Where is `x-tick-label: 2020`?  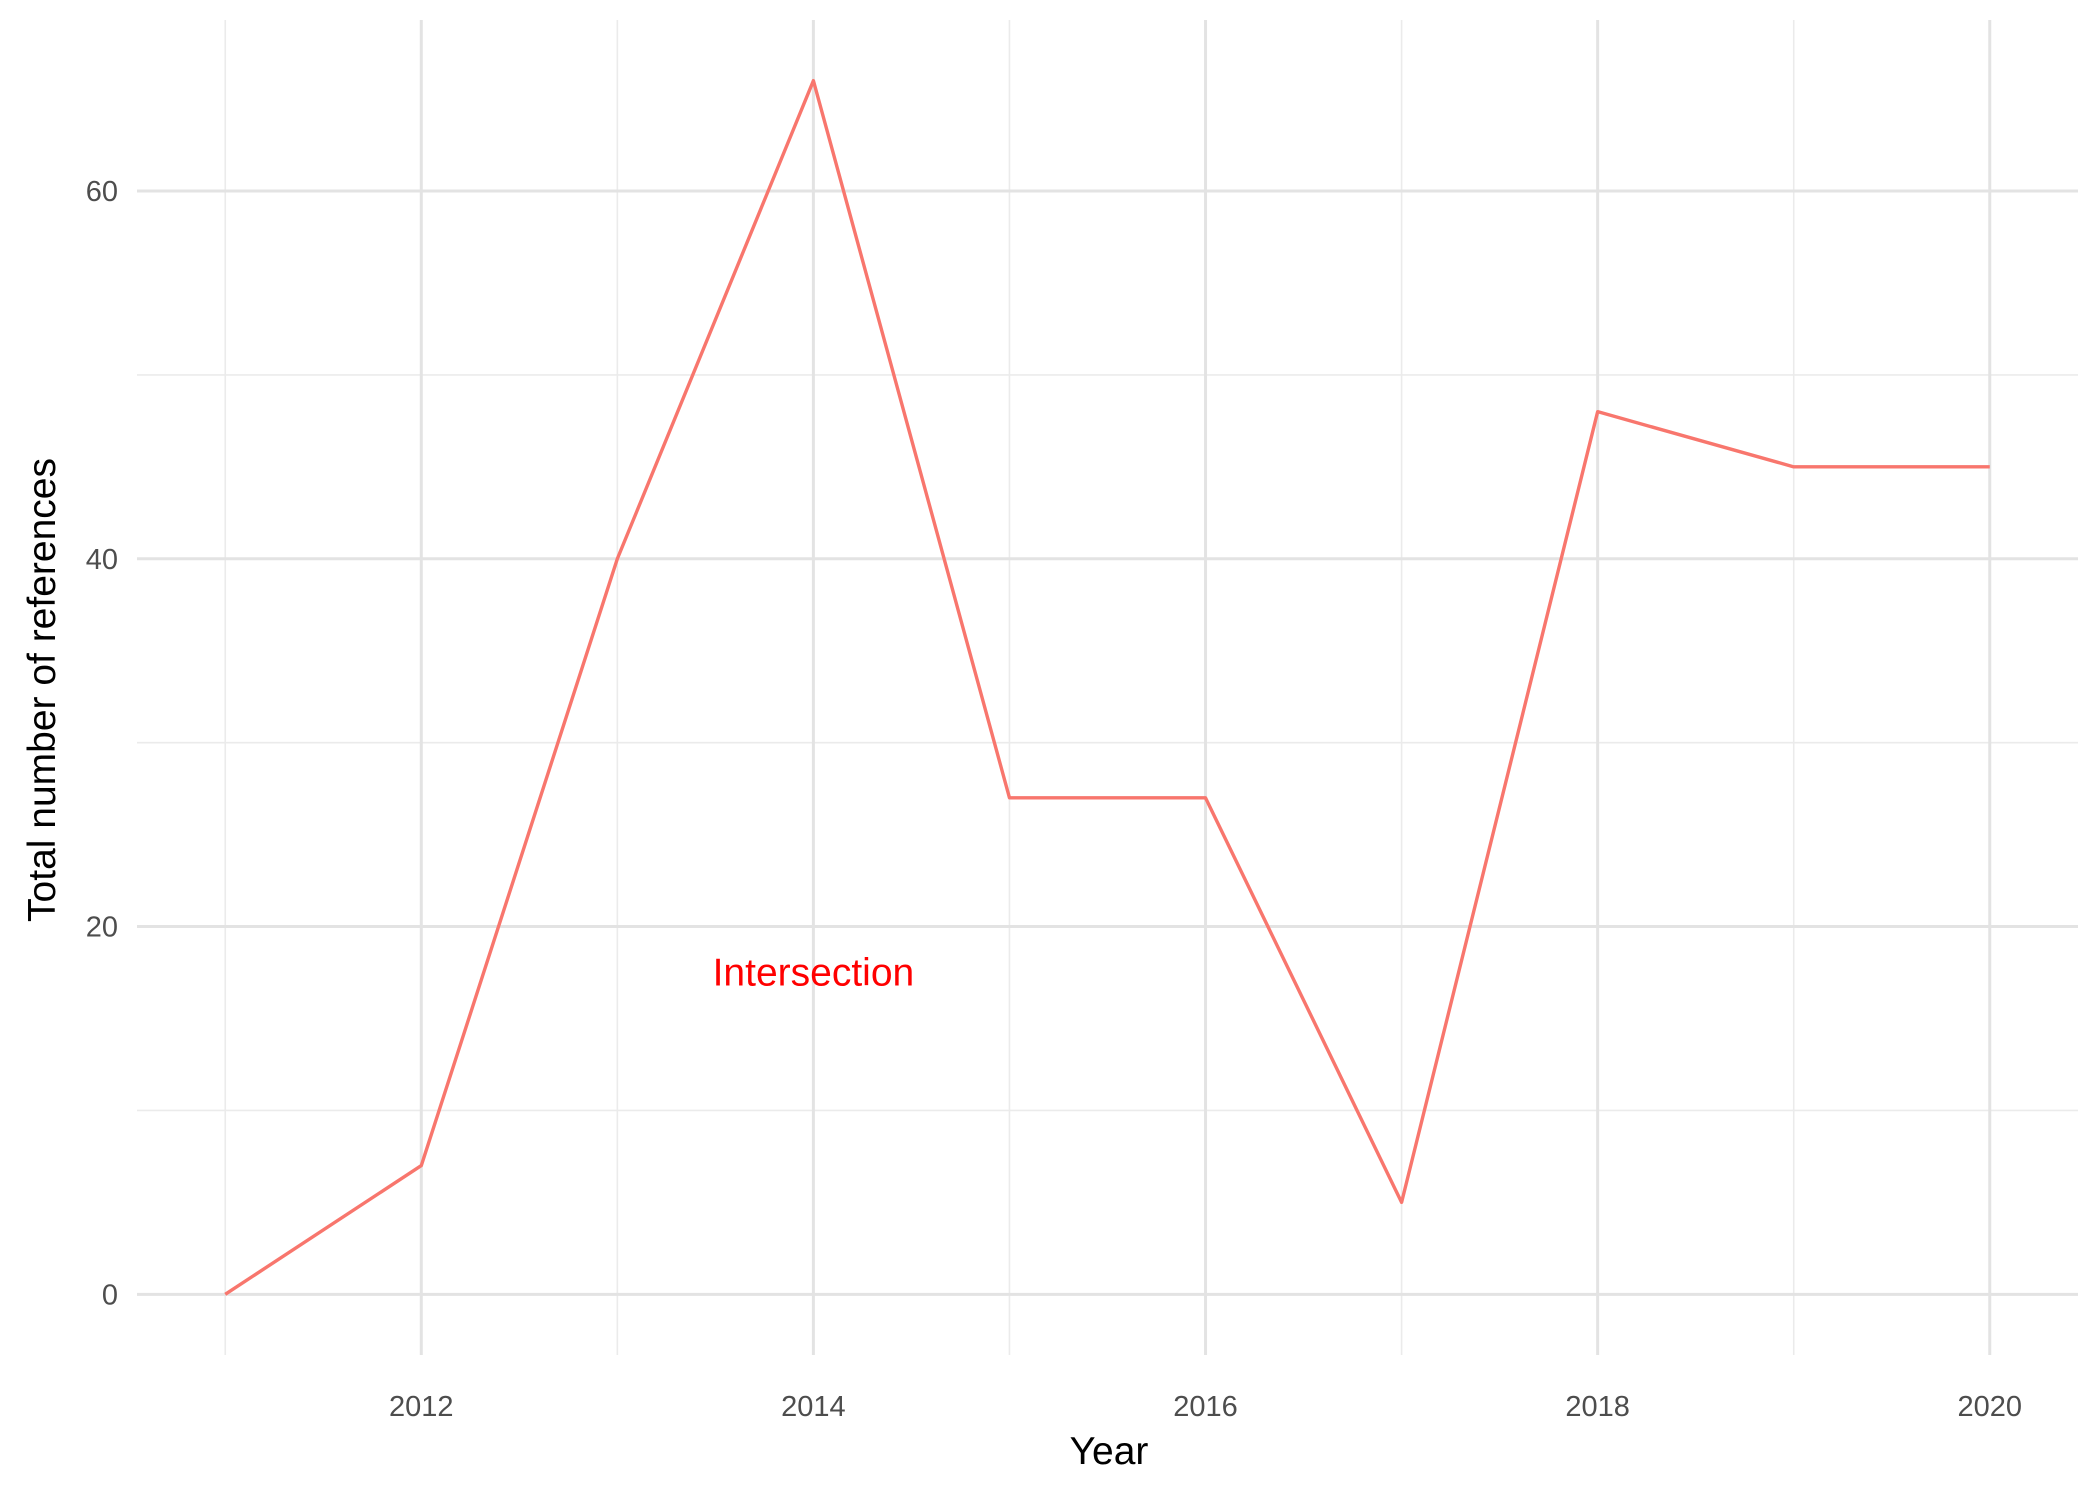 x-tick-label: 2020 is located at coordinates (1990, 1407).